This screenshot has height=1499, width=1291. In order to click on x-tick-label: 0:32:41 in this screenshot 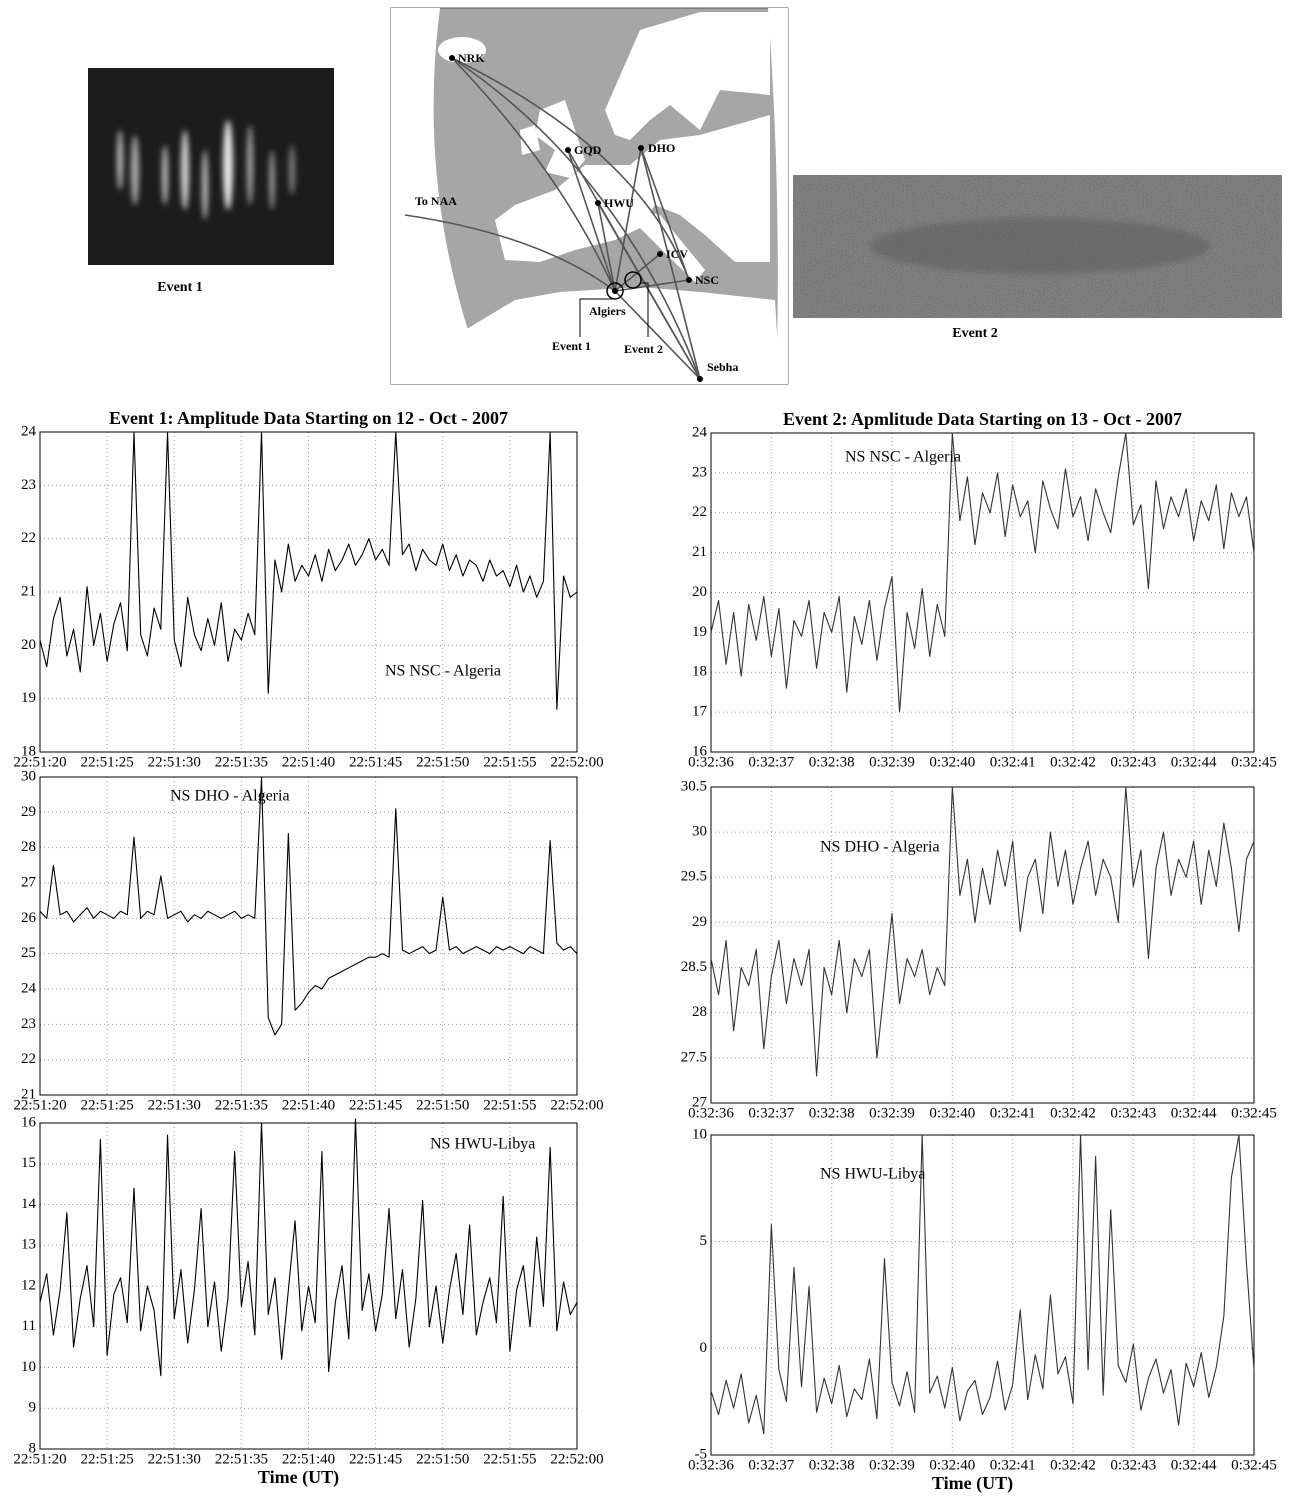, I will do `click(1013, 762)`.